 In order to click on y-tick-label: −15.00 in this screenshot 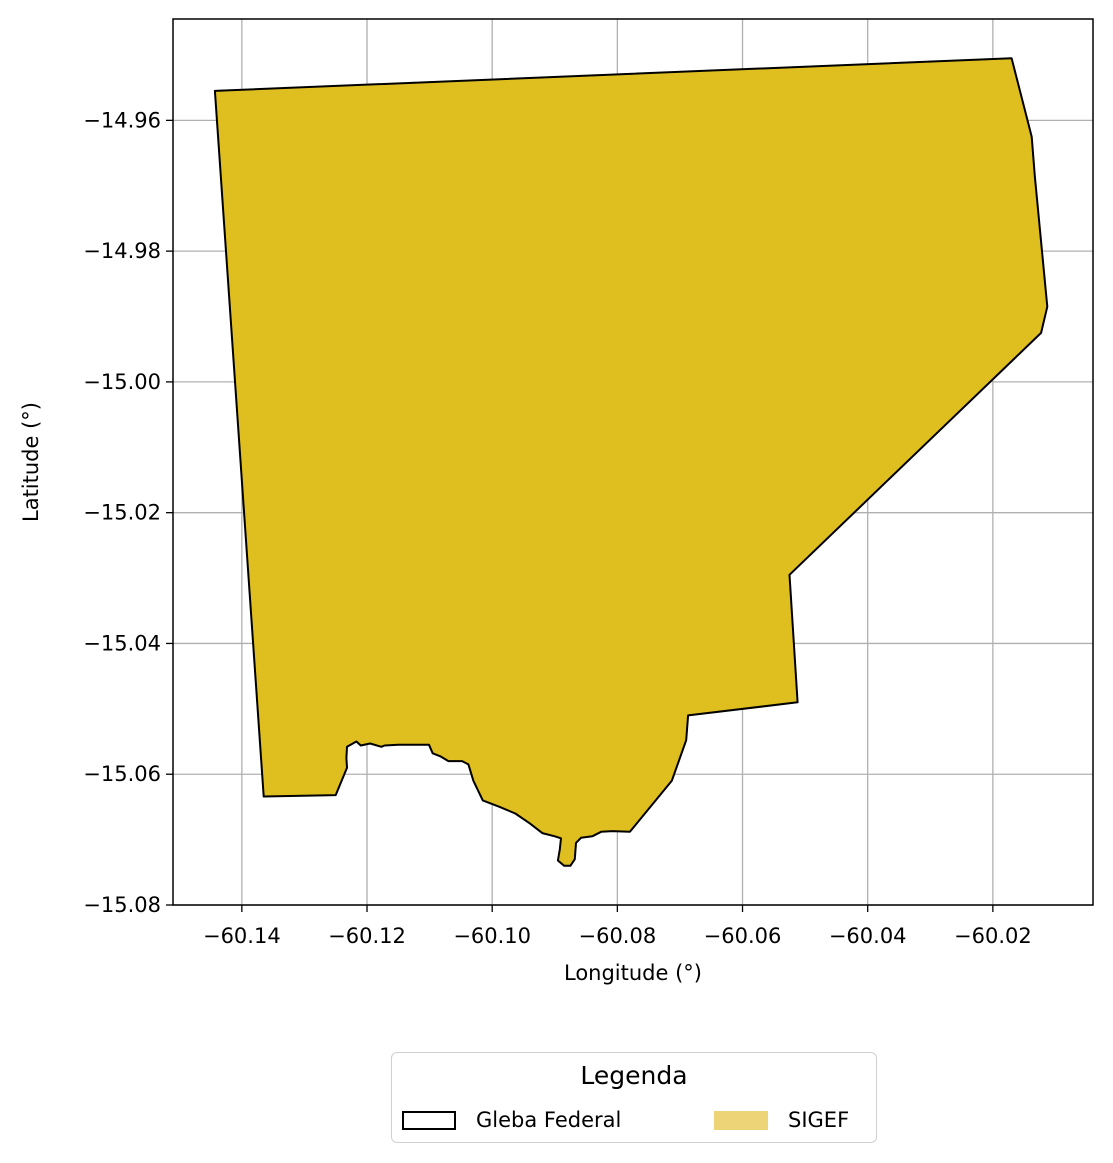, I will do `click(122, 382)`.